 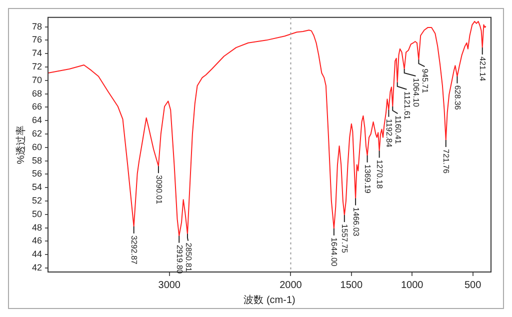 I want to click on annotation: 3292.87, so click(x=134, y=250).